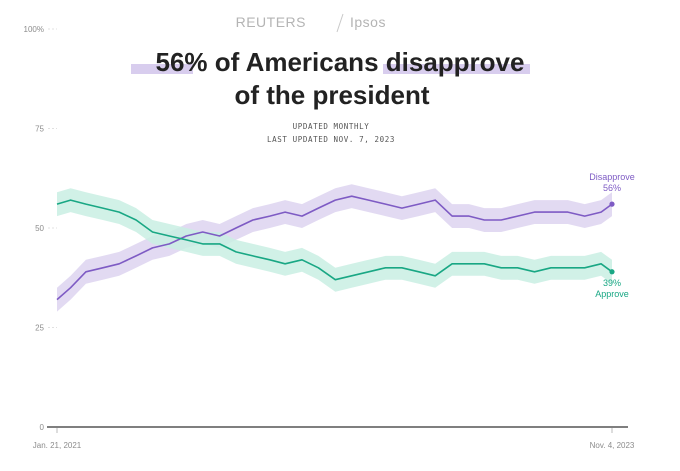 Image resolution: width=680 pixels, height=471 pixels. Describe the element at coordinates (34, 29) in the screenshot. I see `y-tick-label-100: 100%` at that location.